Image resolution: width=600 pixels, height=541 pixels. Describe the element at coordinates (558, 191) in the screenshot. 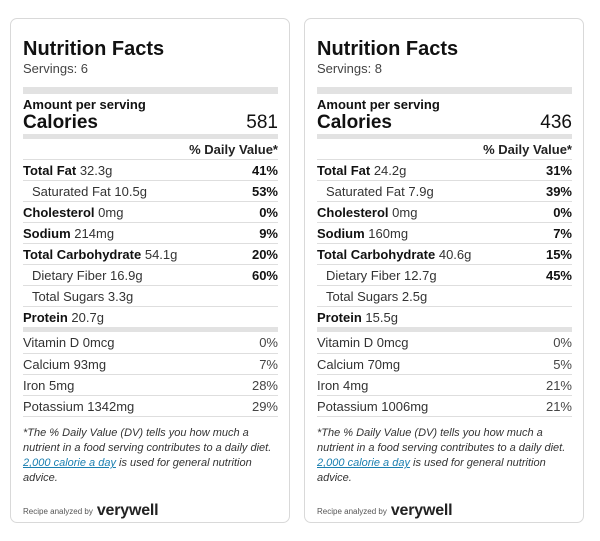

I see `nutrient-daily-value: 39%` at that location.